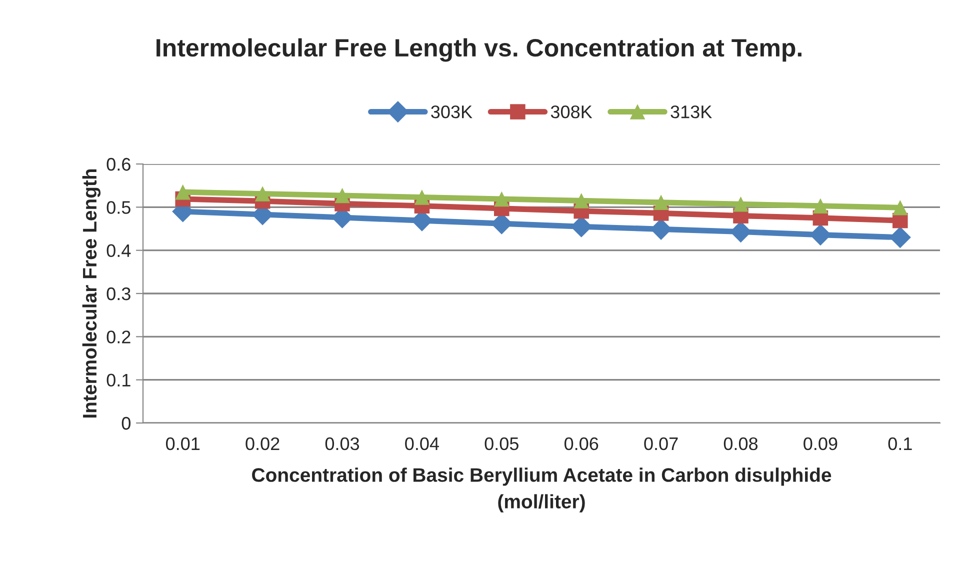 The height and width of the screenshot is (575, 958). I want to click on y-tick-label: 0.4, so click(118, 251).